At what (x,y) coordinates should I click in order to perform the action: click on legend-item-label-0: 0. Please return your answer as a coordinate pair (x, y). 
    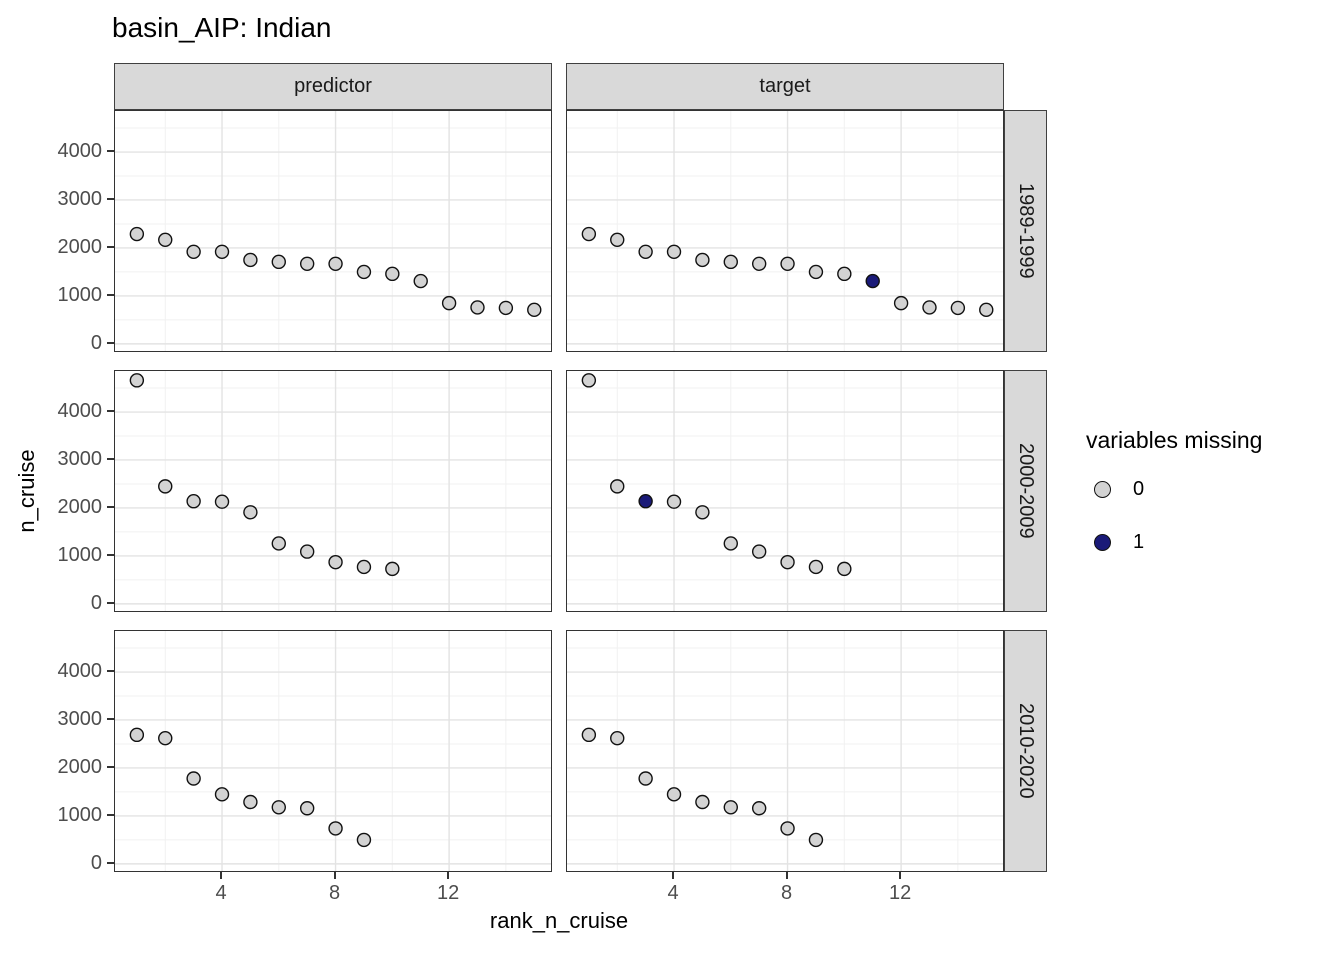
    Looking at the image, I should click on (1139, 488).